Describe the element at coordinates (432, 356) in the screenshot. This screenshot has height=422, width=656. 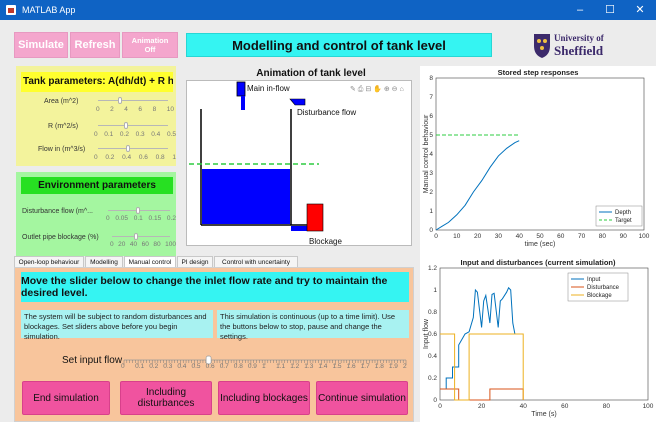
I see `y-tick-label: 0.4` at that location.